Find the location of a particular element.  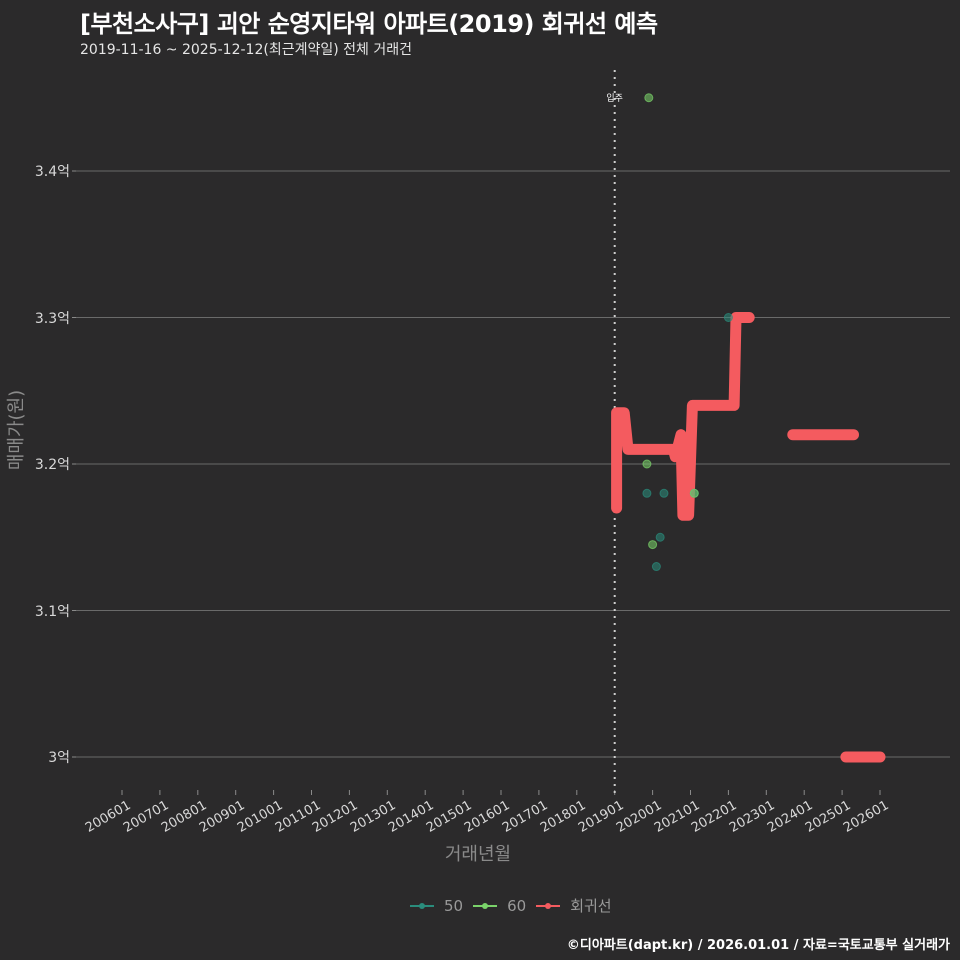

x-axis-label: 거래년월 is located at coordinates (478, 854).